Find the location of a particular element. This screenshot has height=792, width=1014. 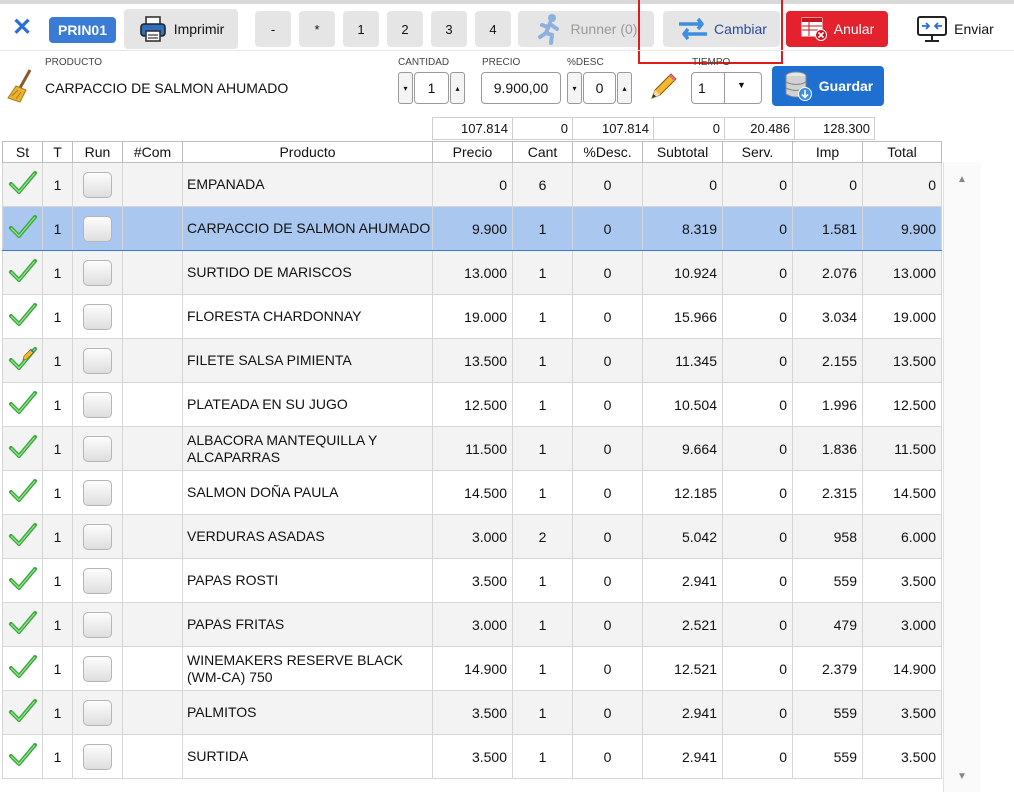

col-imp: Imp is located at coordinates (827, 152).